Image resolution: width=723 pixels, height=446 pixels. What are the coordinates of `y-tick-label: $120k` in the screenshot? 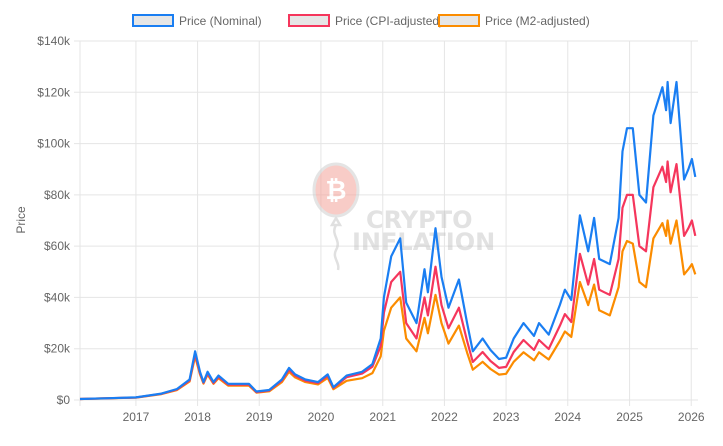 It's located at (54, 92).